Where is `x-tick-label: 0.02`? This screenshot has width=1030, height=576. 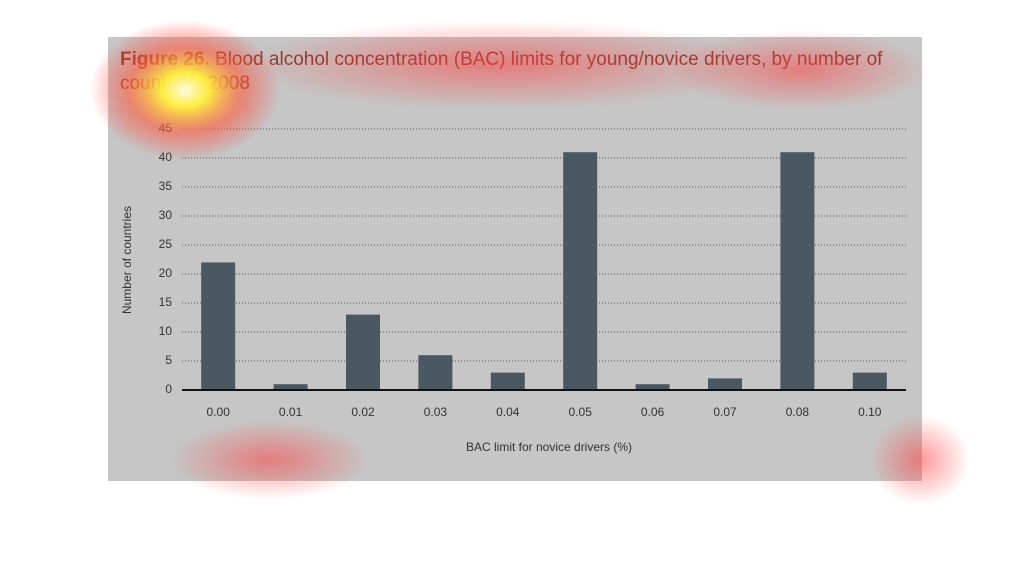
x-tick-label: 0.02 is located at coordinates (363, 412).